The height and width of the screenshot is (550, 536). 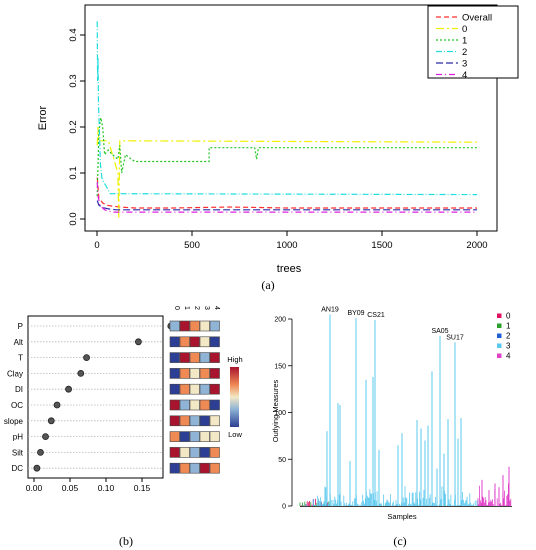 I want to click on panel-c-legend-label: 4, so click(x=508, y=356).